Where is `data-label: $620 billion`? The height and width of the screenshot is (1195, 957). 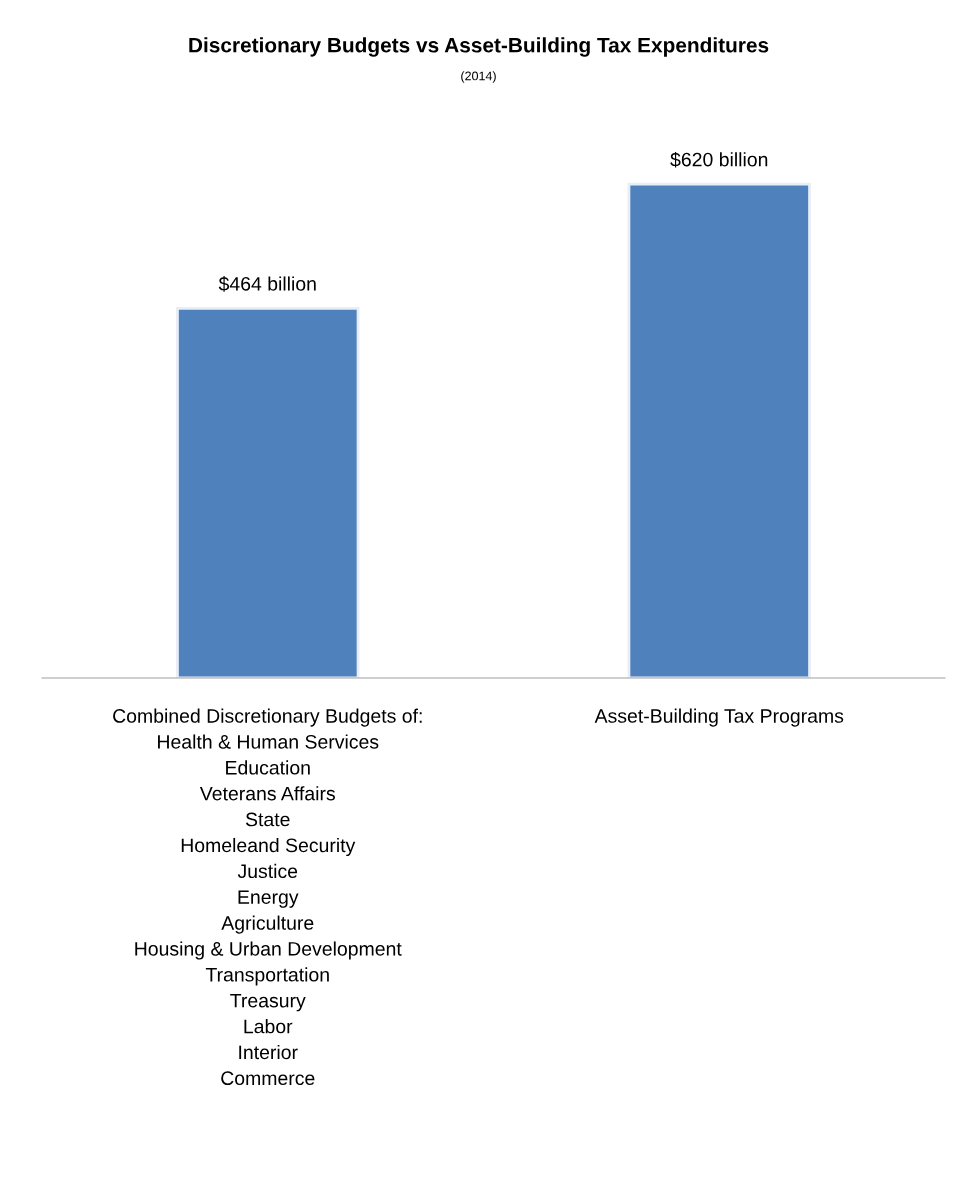 data-label: $620 billion is located at coordinates (719, 159).